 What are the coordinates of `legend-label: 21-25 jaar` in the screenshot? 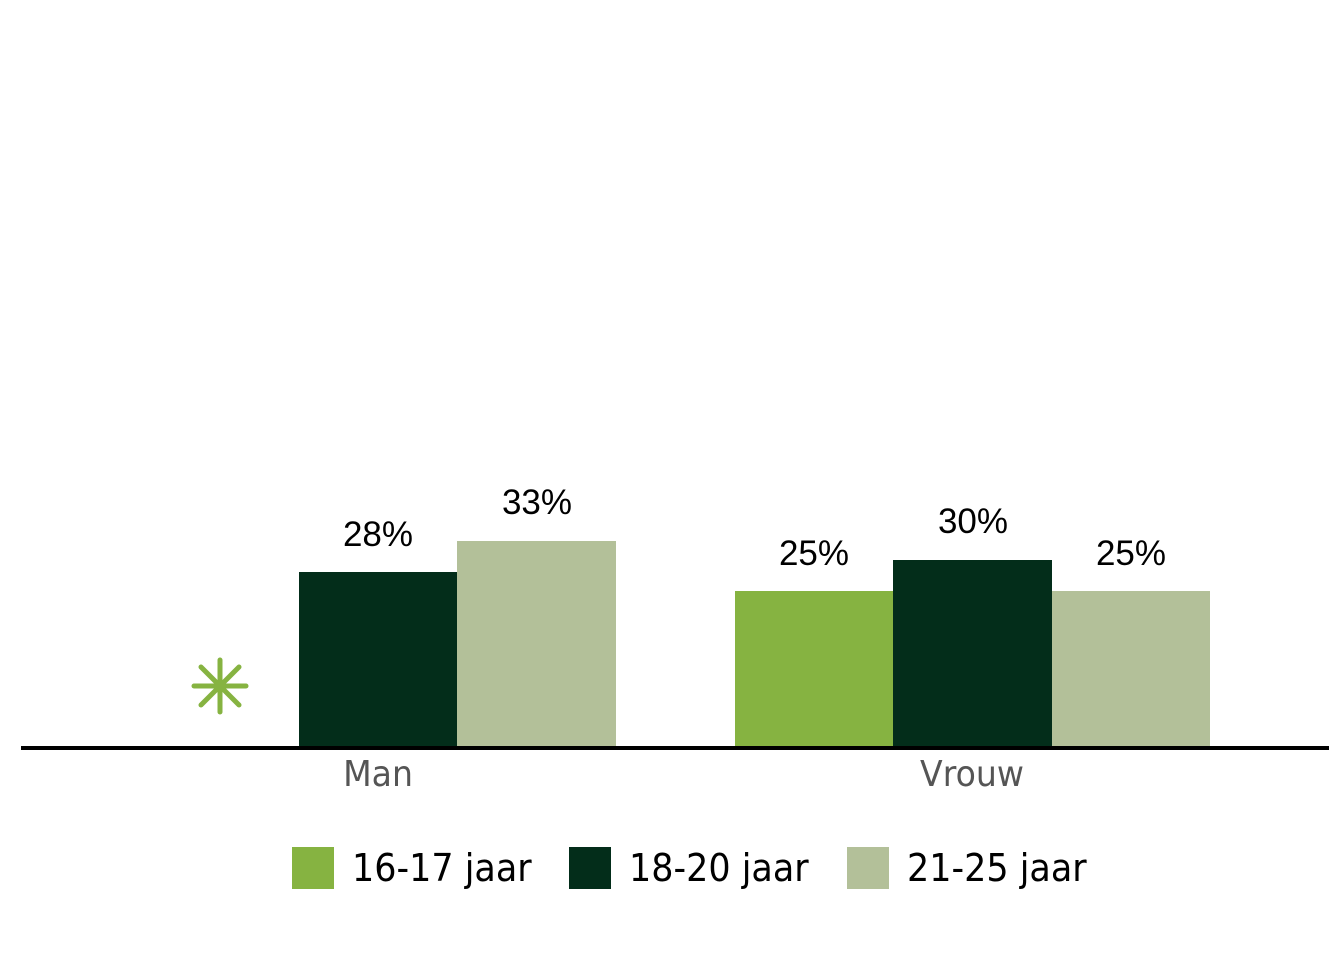 It's located at (996, 868).